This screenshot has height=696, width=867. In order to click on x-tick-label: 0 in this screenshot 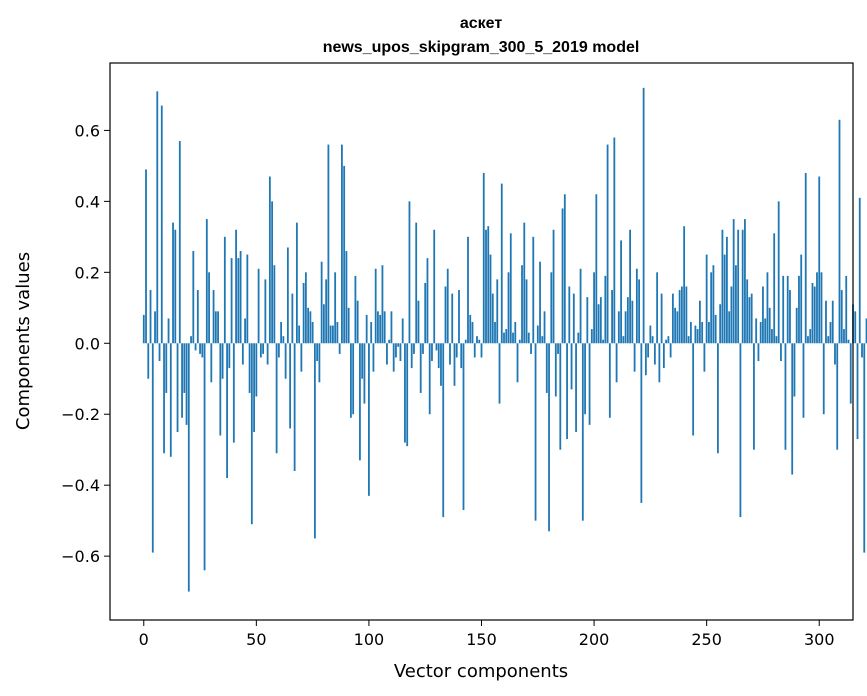, I will do `click(144, 639)`.